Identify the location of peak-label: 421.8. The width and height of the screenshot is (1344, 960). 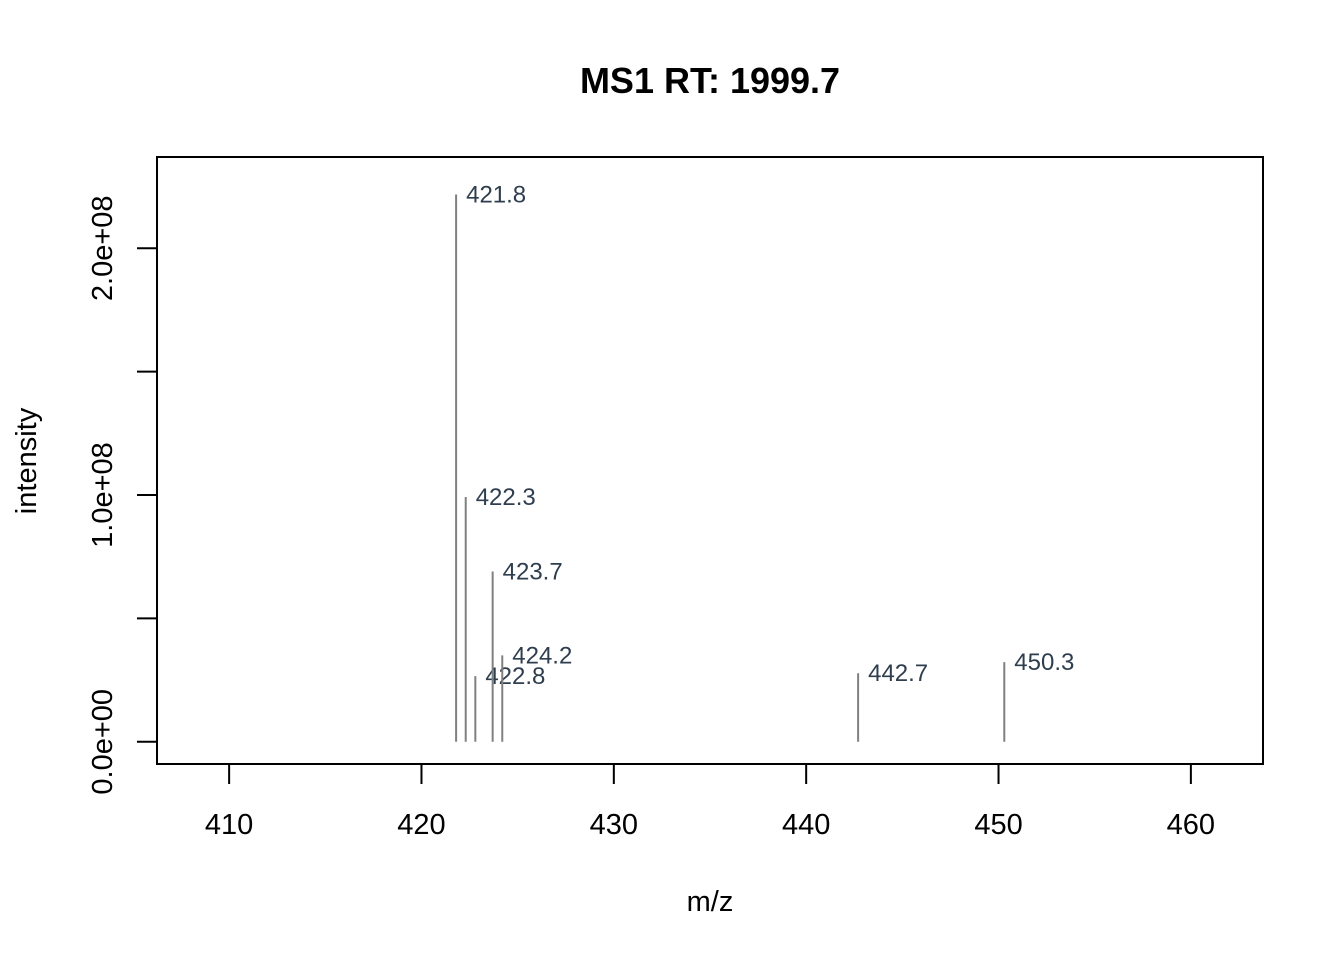
(496, 195).